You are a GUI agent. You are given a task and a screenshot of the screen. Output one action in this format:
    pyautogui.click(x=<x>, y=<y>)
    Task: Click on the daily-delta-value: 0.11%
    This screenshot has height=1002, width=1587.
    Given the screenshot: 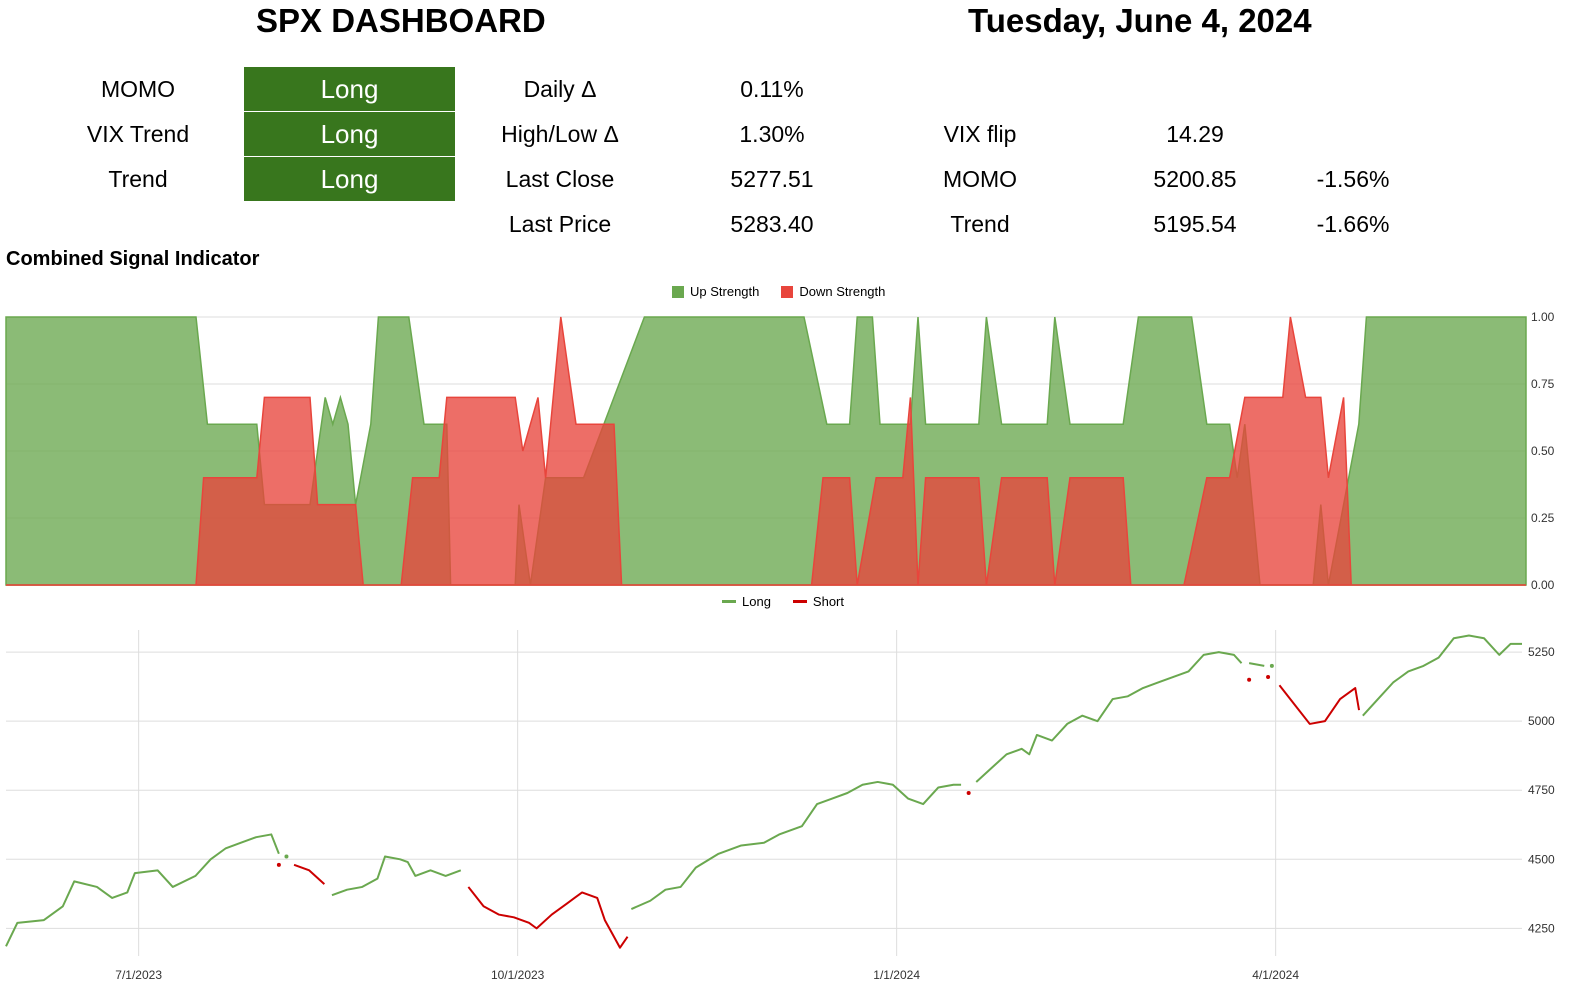 What is the action you would take?
    pyautogui.click(x=772, y=89)
    